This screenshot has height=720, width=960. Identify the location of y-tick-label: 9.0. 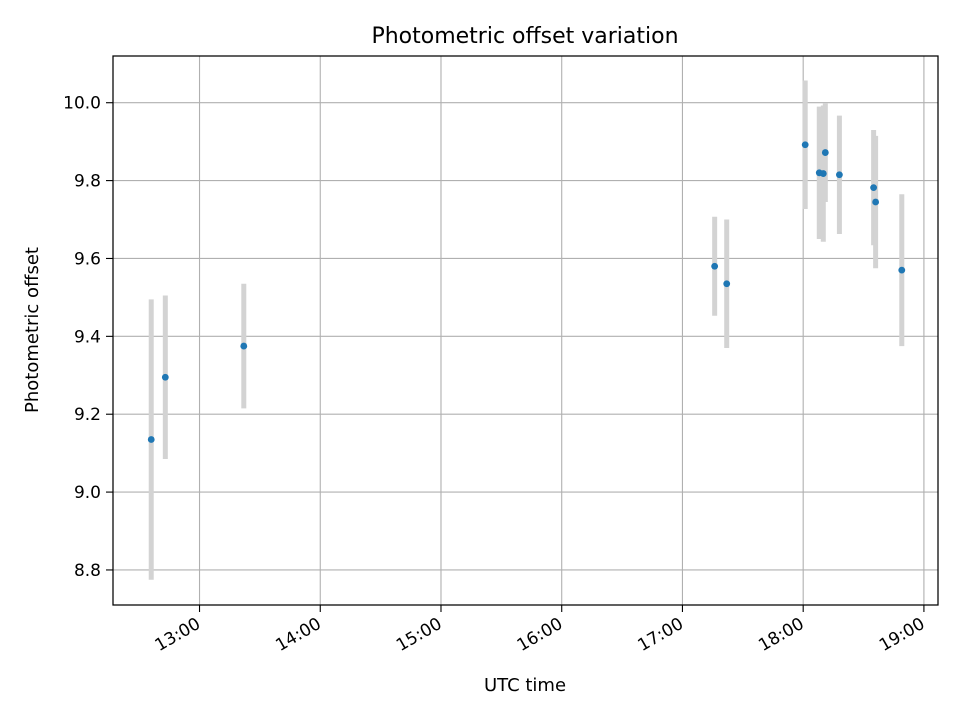
(87, 493).